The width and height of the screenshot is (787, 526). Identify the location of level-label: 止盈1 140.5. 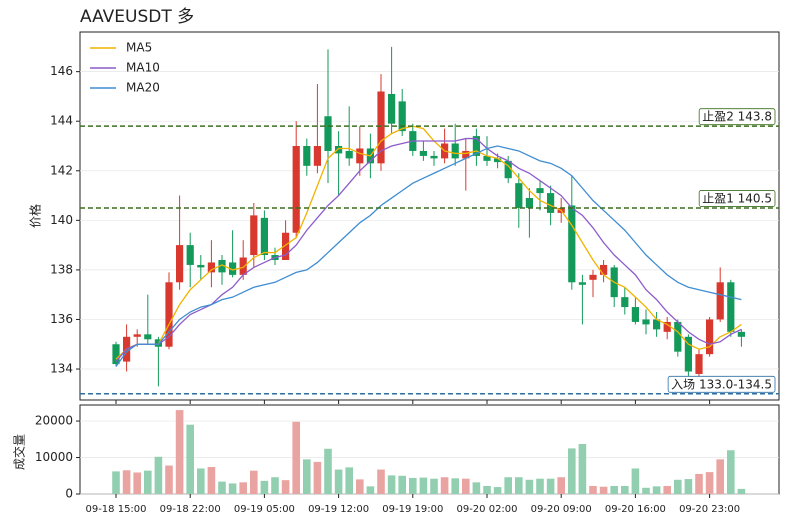
(737, 198).